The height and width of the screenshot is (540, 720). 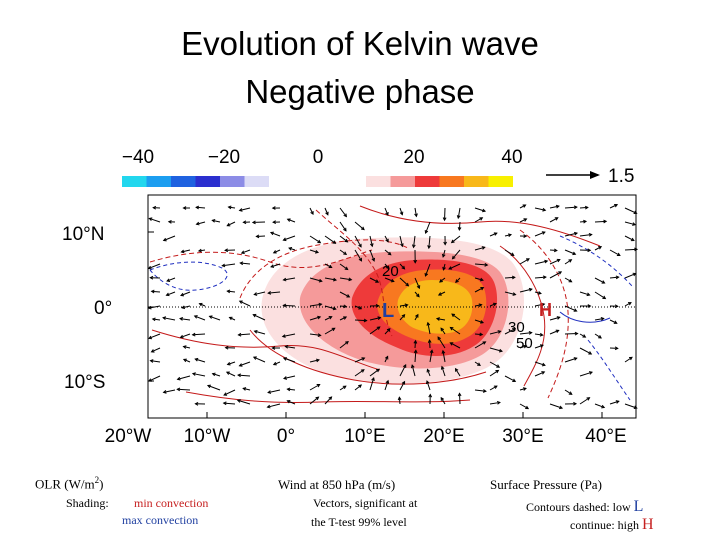 I want to click on colorbar-positive, so click(x=439, y=181).